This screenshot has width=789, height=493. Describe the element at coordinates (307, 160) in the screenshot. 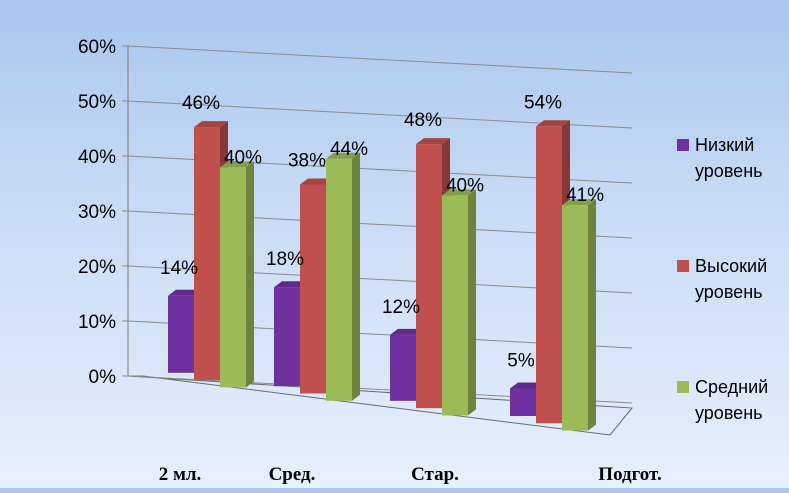

I see `data-label: 38%` at that location.